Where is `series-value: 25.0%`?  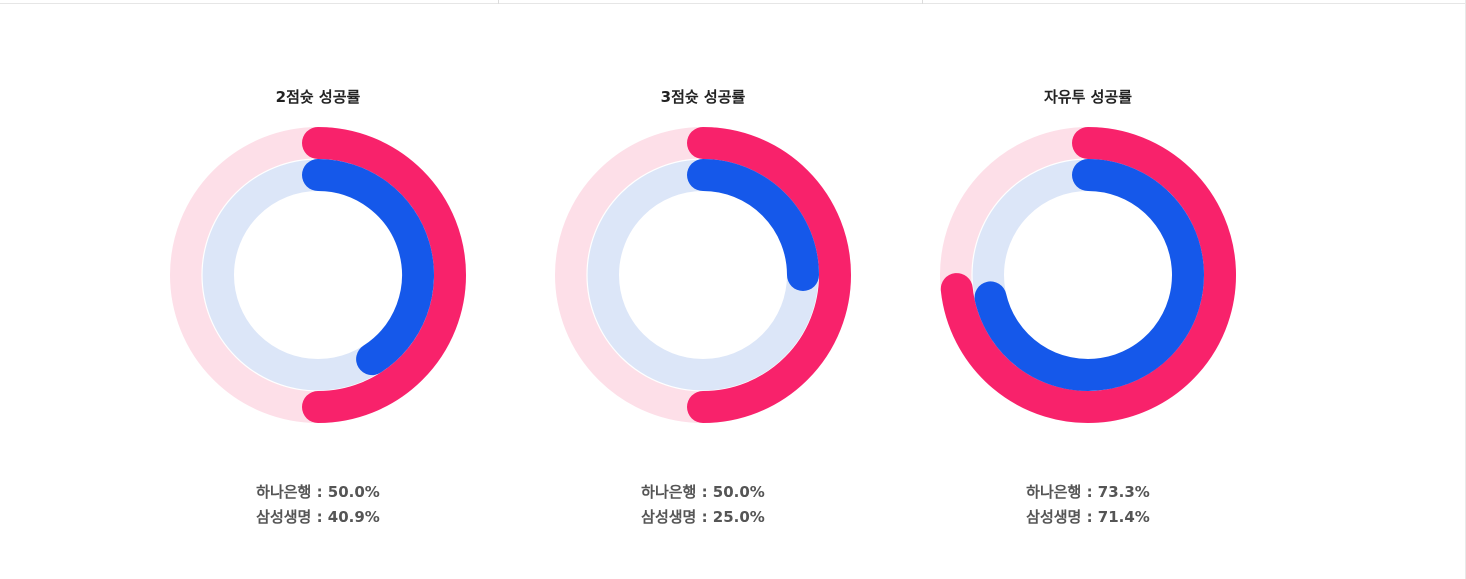 series-value: 25.0% is located at coordinates (738, 517).